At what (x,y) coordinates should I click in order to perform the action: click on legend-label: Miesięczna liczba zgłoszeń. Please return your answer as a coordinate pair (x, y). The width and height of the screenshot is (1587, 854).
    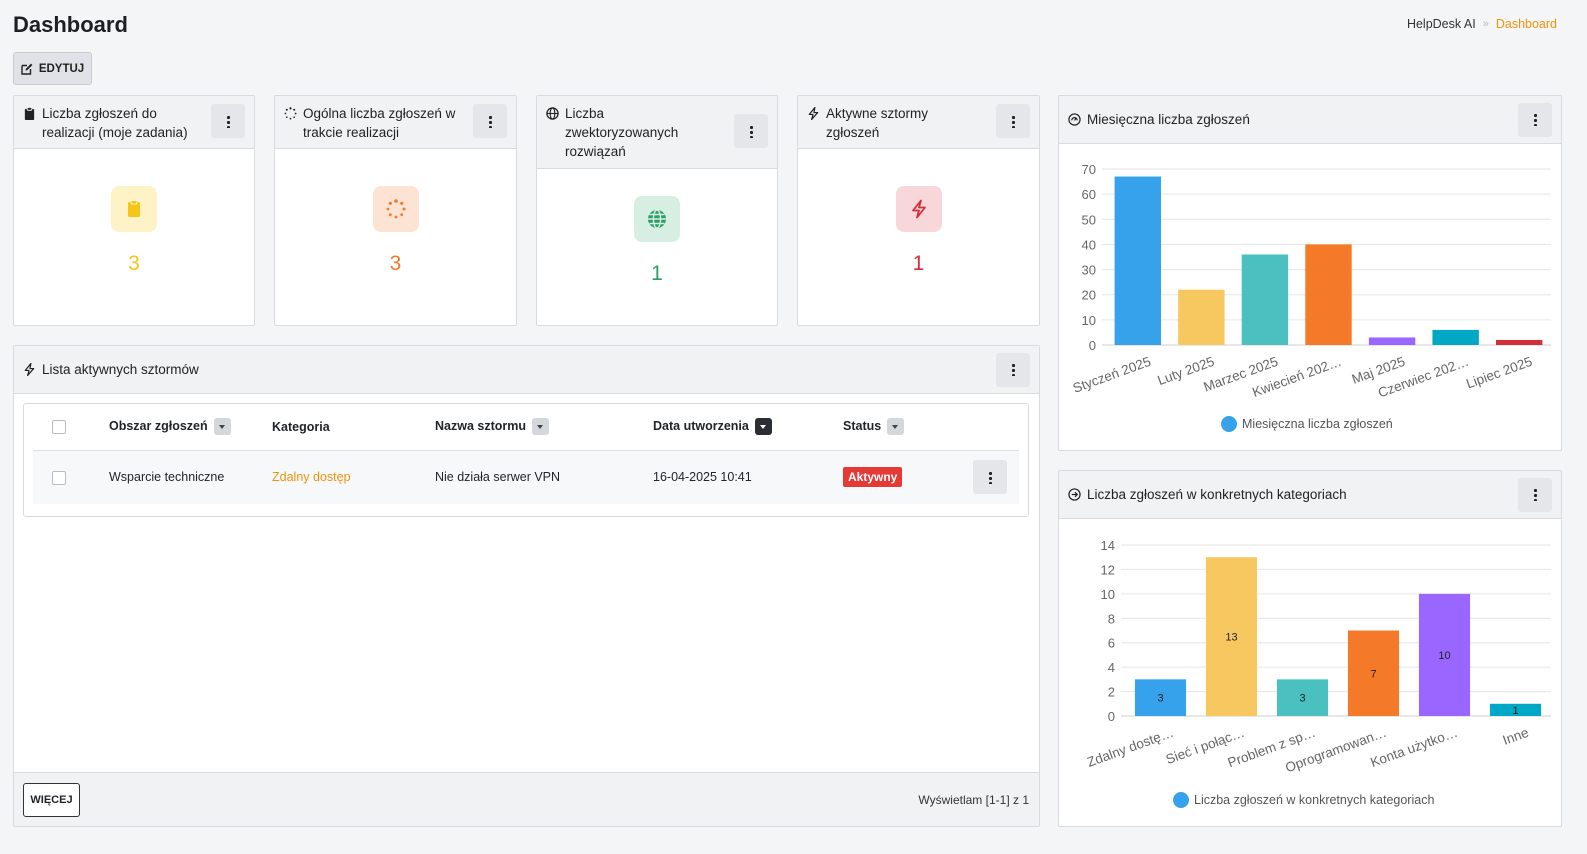
    Looking at the image, I should click on (1317, 424).